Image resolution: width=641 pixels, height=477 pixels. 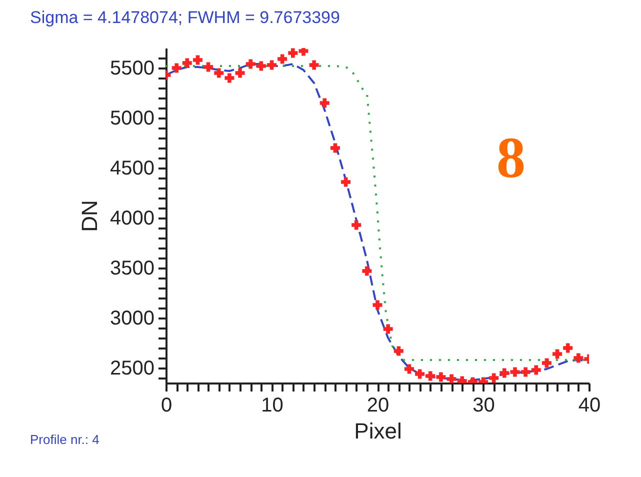 I want to click on annotation: 8, so click(x=511, y=157).